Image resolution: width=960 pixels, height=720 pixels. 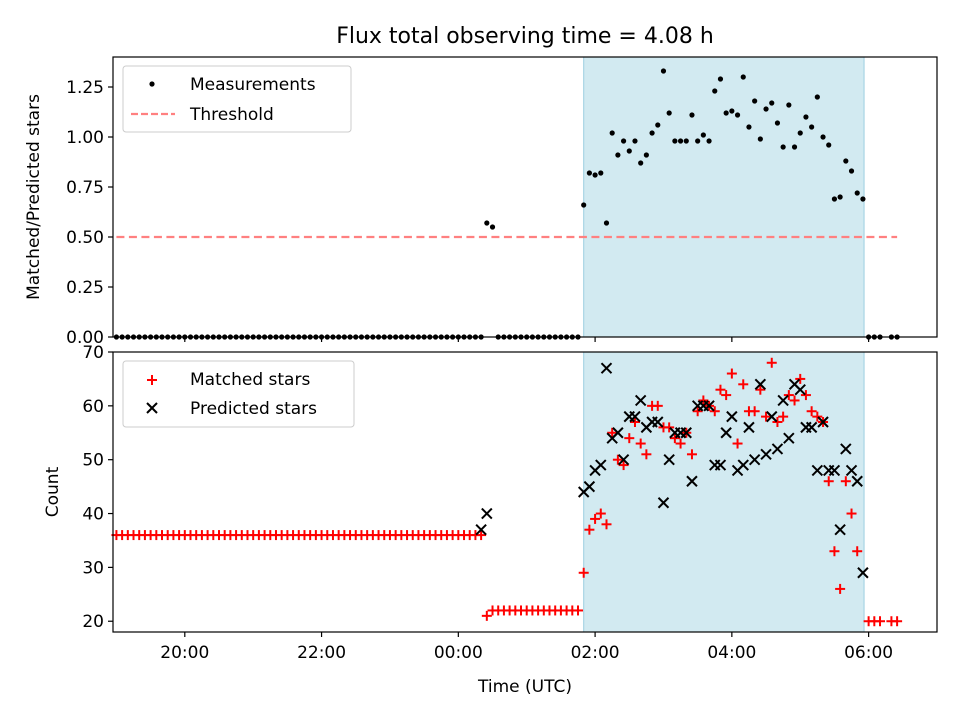 I want to click on bottom-y-tick-label: 60, so click(x=93, y=407).